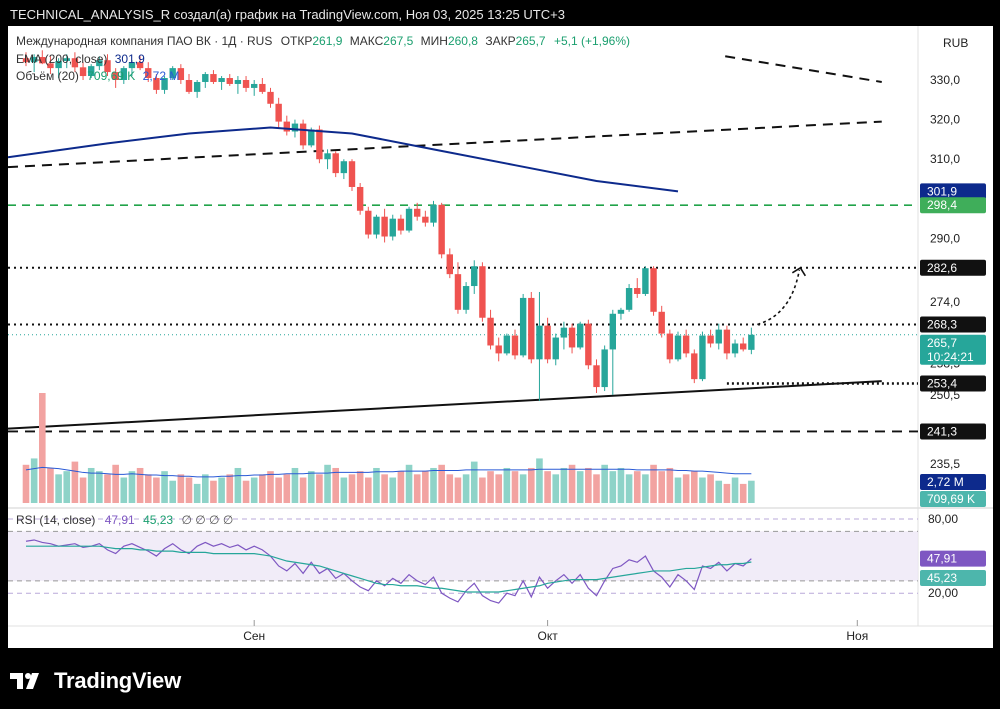  Describe the element at coordinates (367, 41) in the screenshot. I see `legend-high-label: МАКС` at that location.